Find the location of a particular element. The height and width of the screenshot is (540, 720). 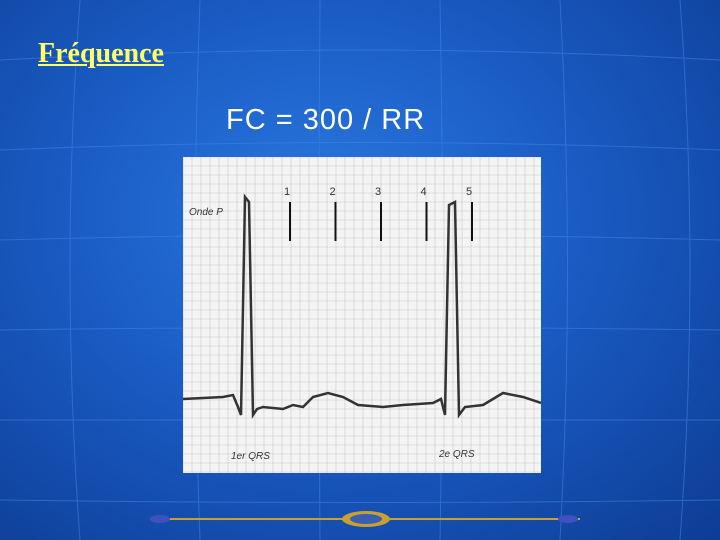

slide-title: Fréquence is located at coordinates (101, 53).